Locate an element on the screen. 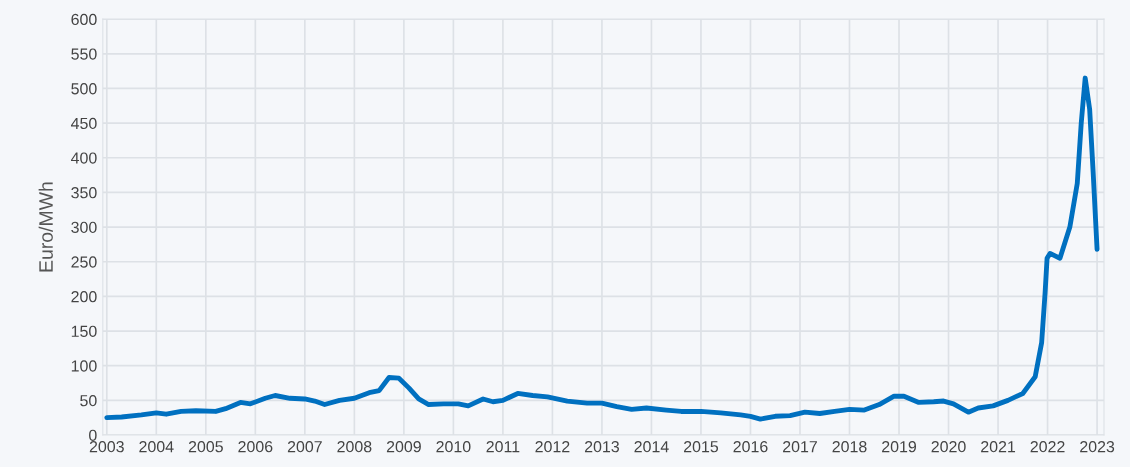  y-tick-label: 150 is located at coordinates (84, 331).